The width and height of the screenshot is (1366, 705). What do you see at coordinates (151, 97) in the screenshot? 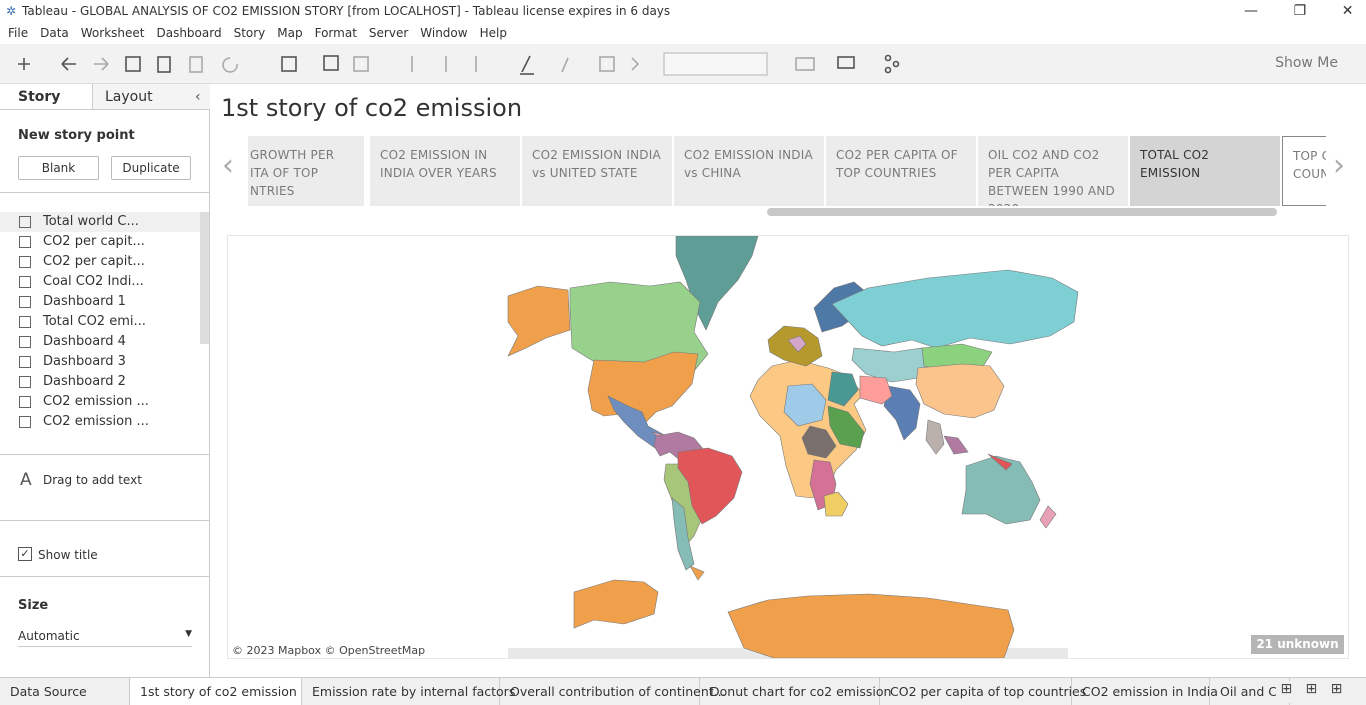
I see `layout-tab: Layout` at bounding box center [151, 97].